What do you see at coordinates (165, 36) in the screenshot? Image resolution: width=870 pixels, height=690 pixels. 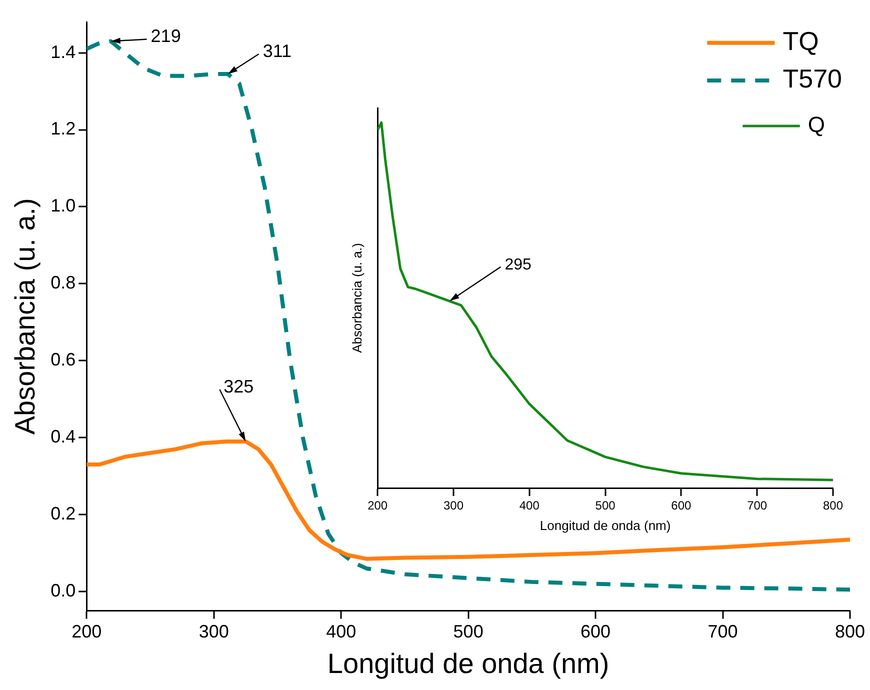 I see `annotation: 219` at bounding box center [165, 36].